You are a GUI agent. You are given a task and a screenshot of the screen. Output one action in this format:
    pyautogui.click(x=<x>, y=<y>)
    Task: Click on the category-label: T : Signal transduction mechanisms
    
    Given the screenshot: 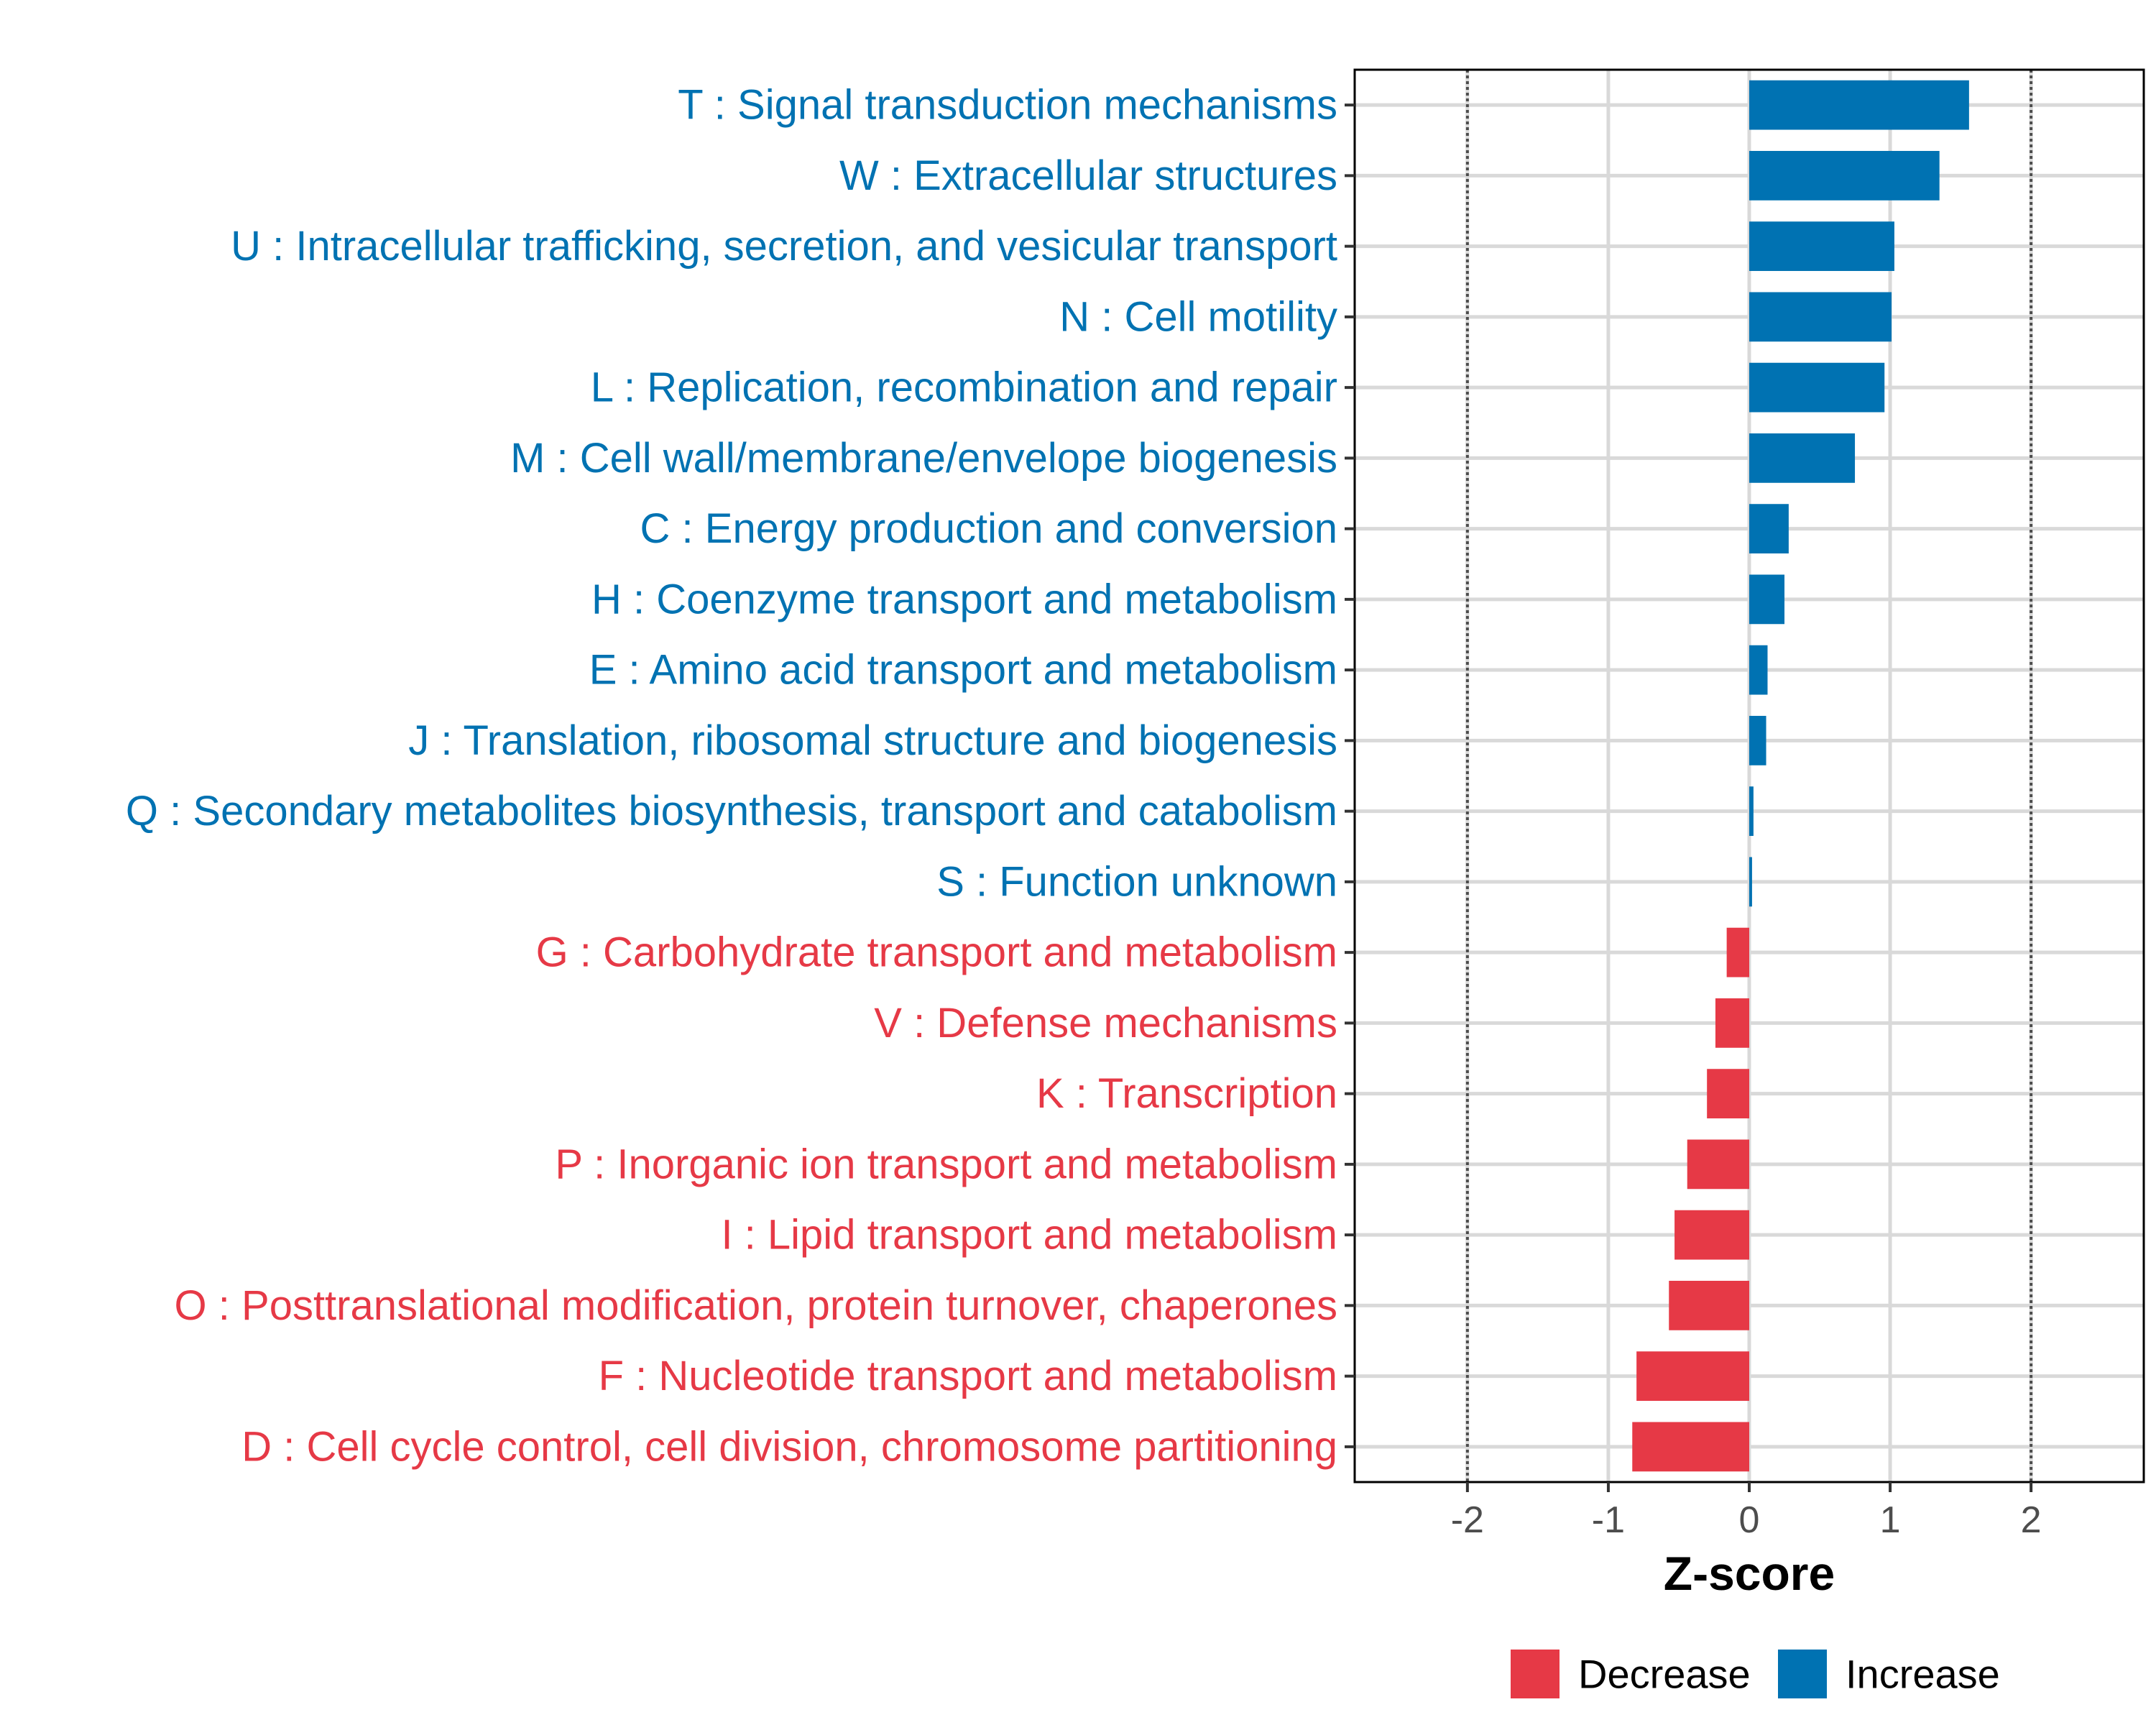 What is the action you would take?
    pyautogui.click(x=1007, y=105)
    